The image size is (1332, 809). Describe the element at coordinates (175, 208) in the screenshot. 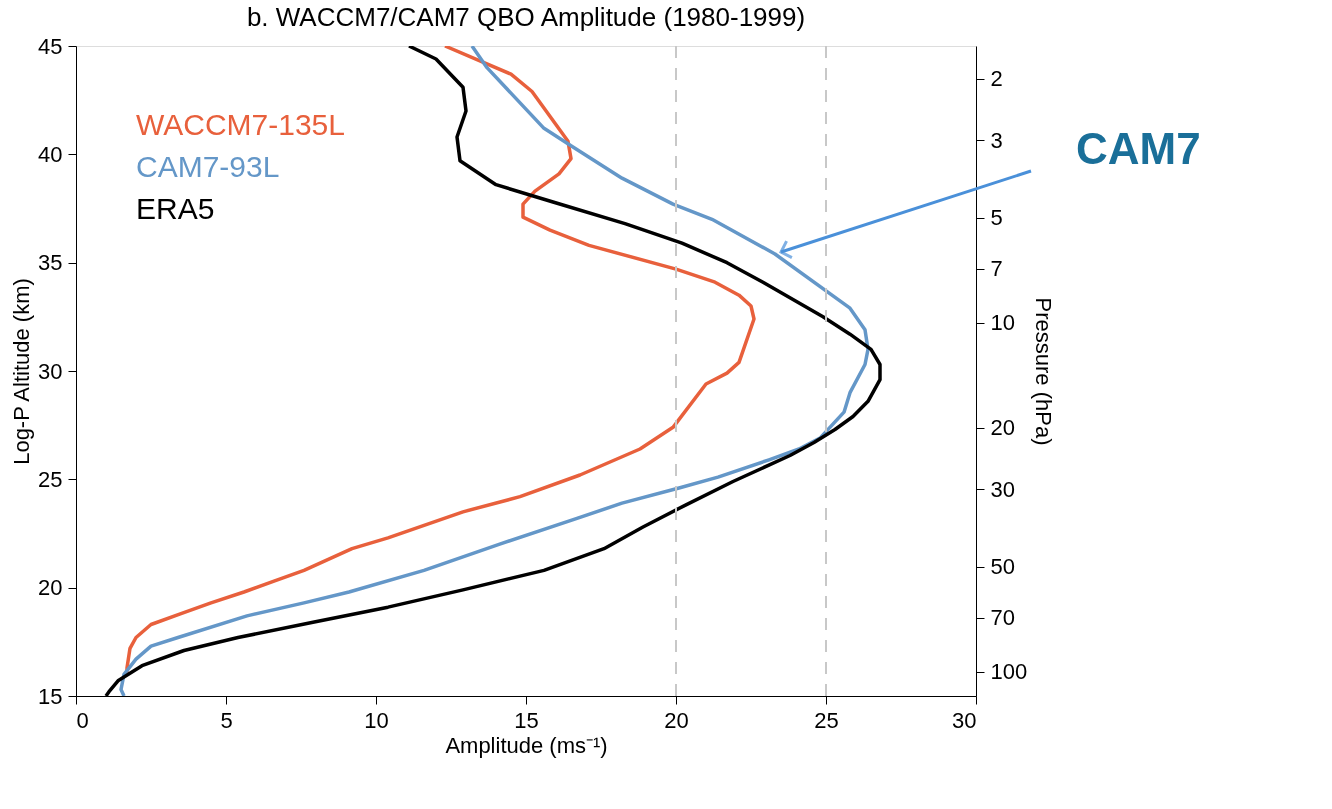

I see `text: ERA5` at that location.